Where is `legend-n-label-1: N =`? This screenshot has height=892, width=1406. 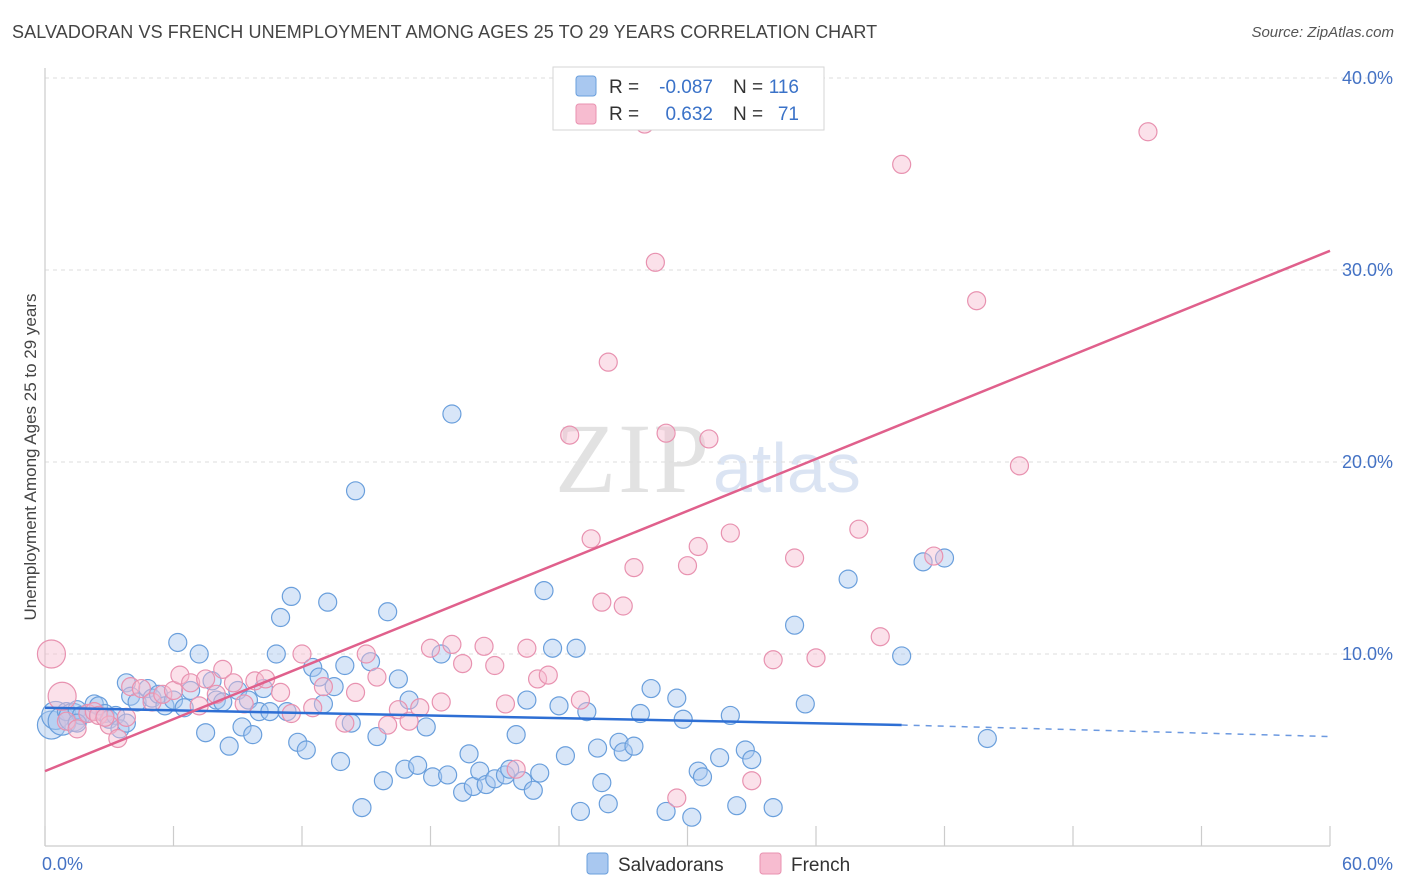 legend-n-label-1: N = is located at coordinates (748, 87).